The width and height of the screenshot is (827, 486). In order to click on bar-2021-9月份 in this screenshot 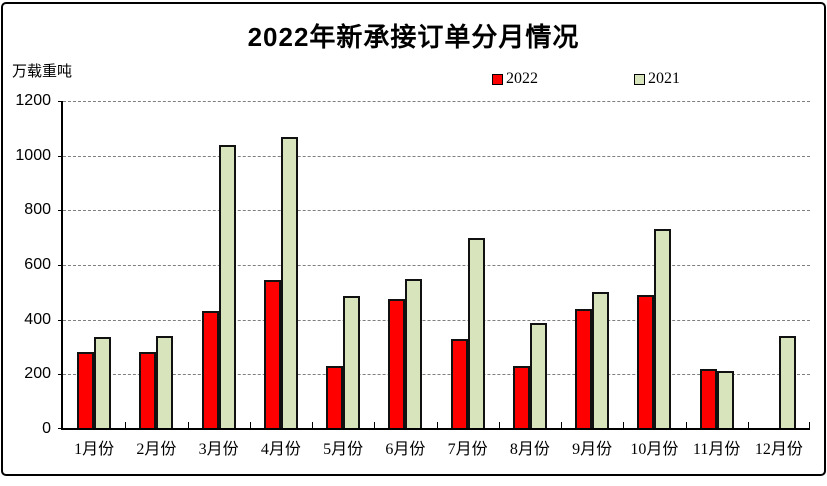, I will do `click(601, 360)`.